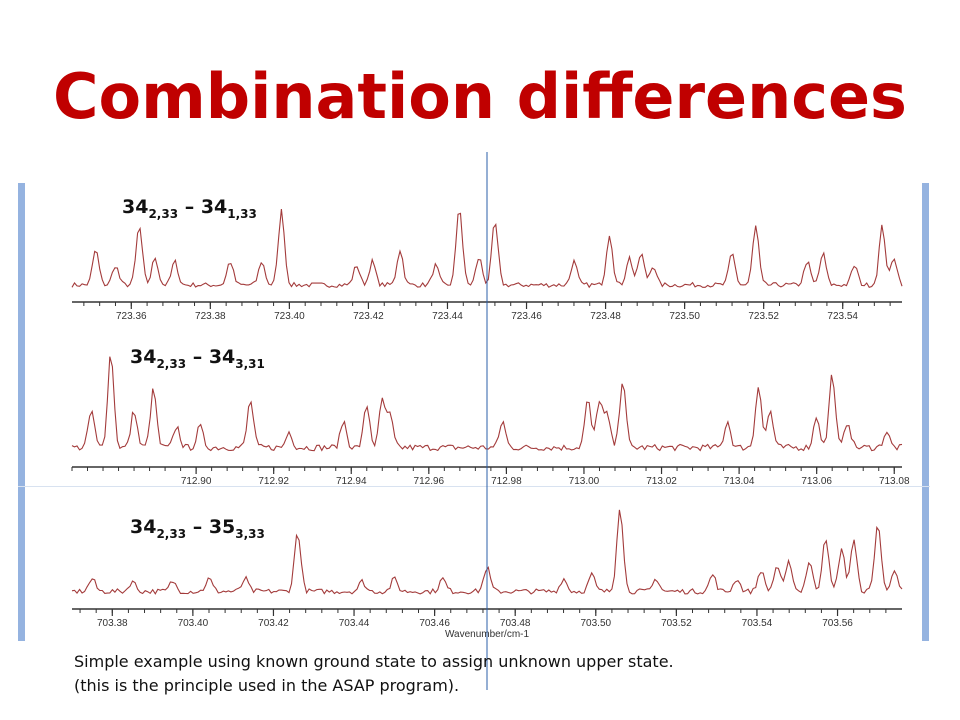 Image resolution: width=960 pixels, height=720 pixels. I want to click on tick-label-1-4: 723.42, so click(368, 316).